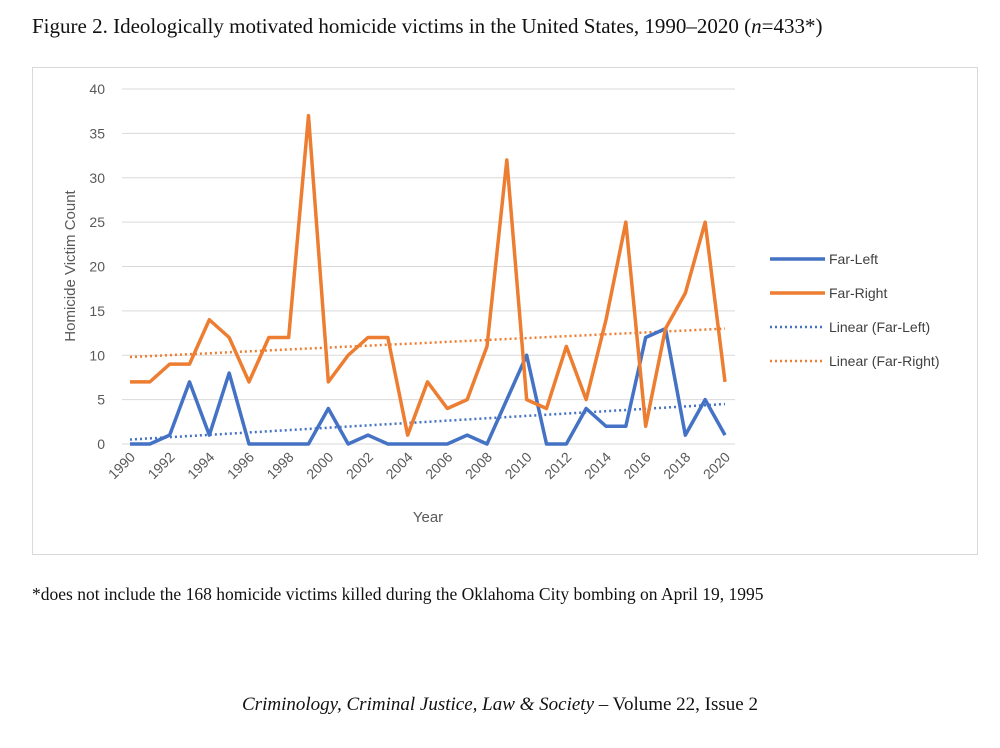 The image size is (1000, 748). What do you see at coordinates (200, 465) in the screenshot?
I see `x-tick-label: 1994` at bounding box center [200, 465].